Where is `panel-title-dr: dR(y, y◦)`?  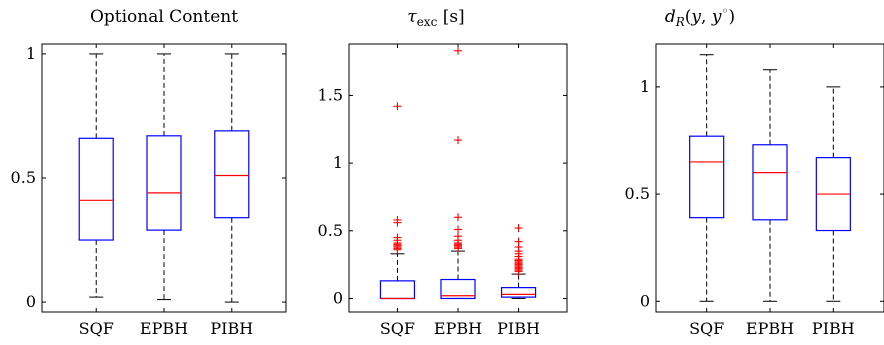
panel-title-dr: dR(y, y◦) is located at coordinates (700, 16).